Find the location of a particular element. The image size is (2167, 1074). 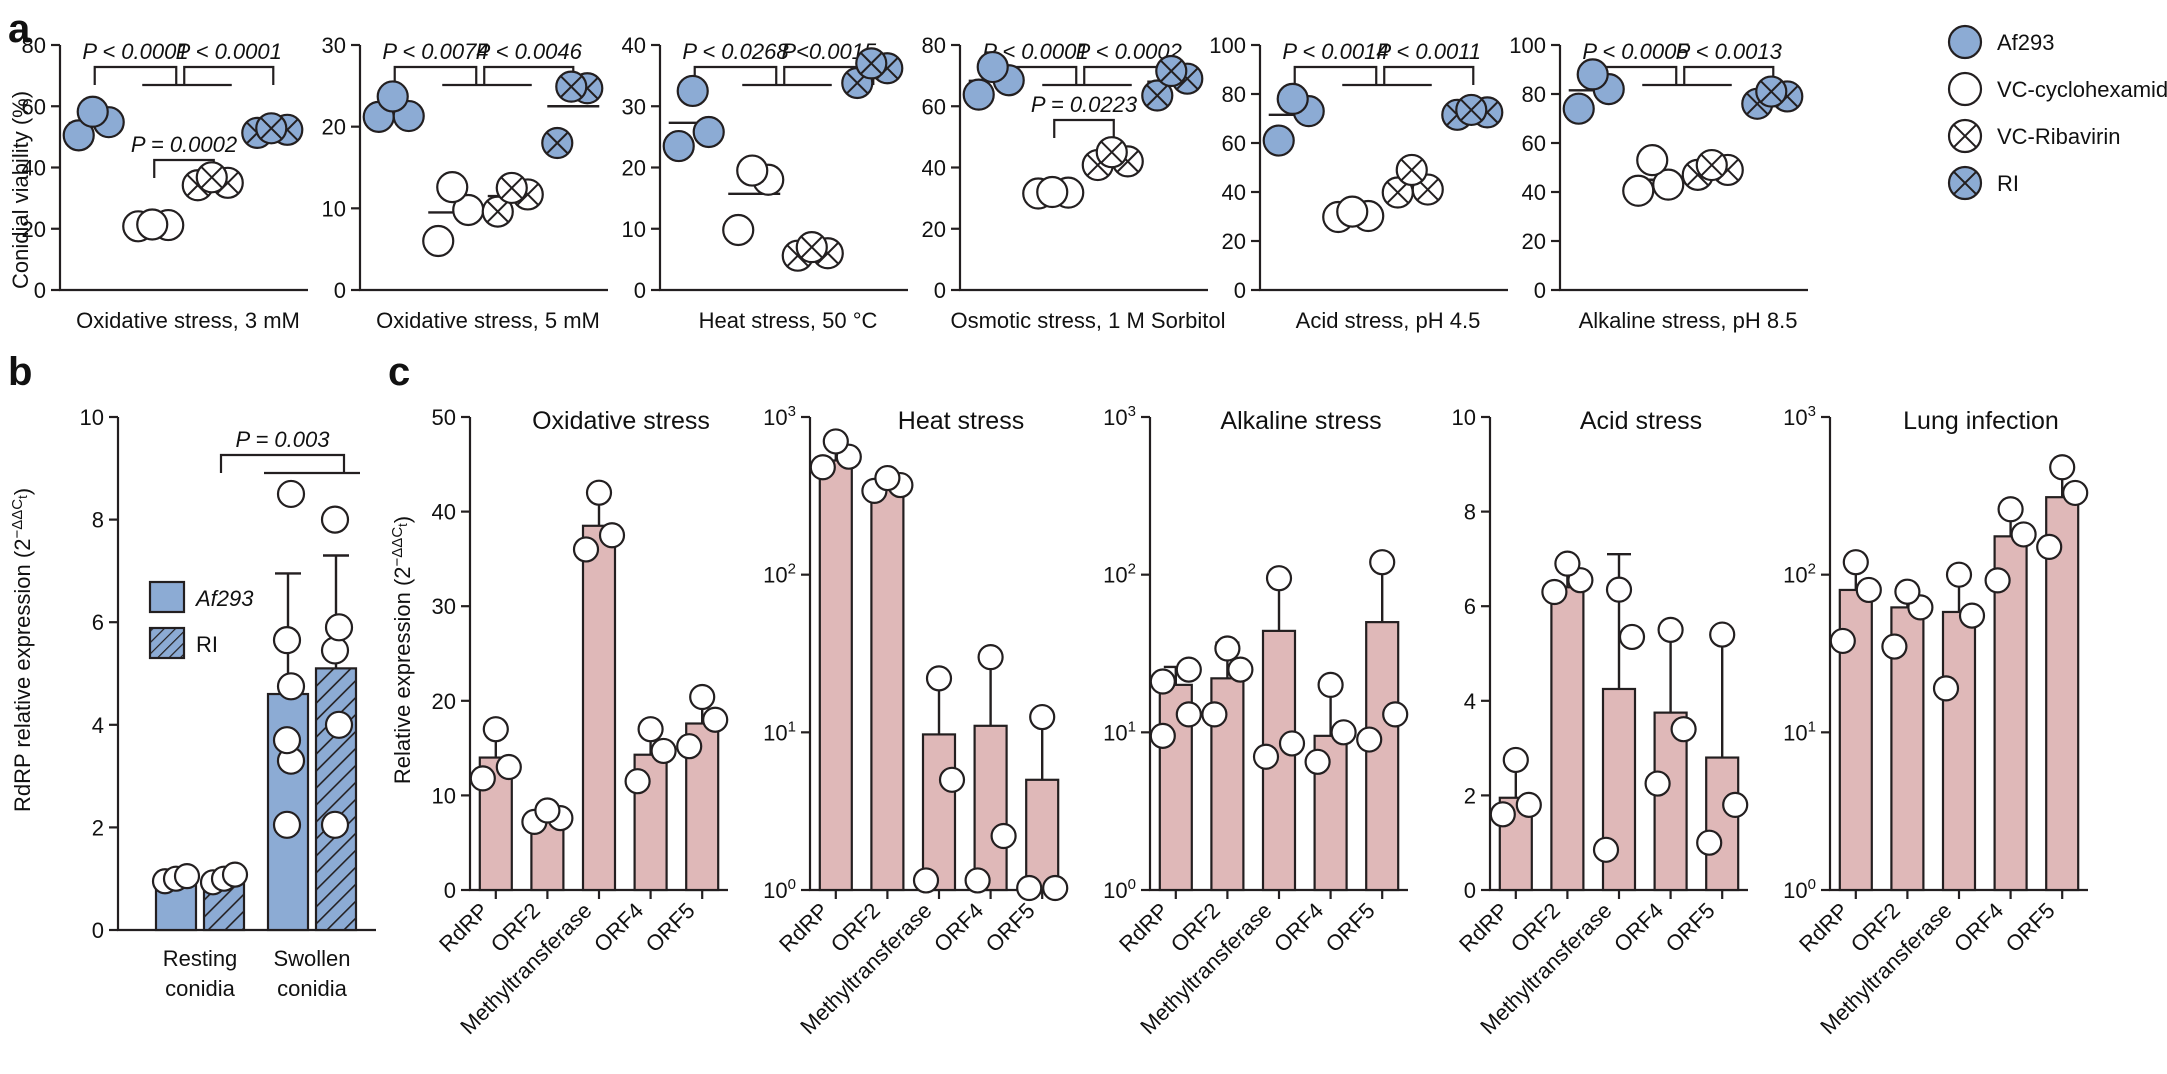

panel-b-xgroup-0-line2: conidia is located at coordinates (200, 988).